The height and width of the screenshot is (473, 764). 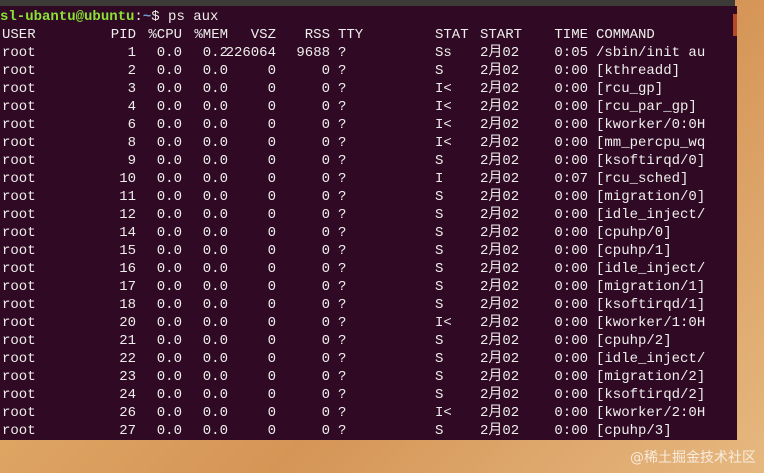 I want to click on table-row: root 4 0.0 0.0 0 0? I< 2月02 0:00 [rcu_par_gp], so click(x=367, y=107).